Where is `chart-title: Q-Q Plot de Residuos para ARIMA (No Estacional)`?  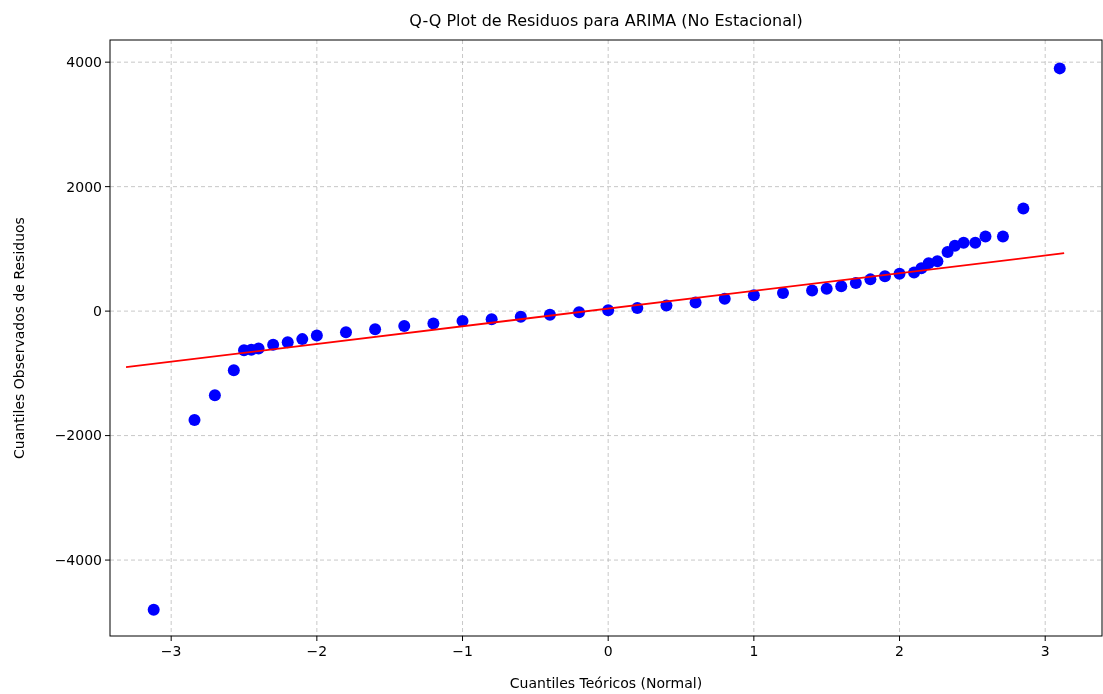
chart-title: Q-Q Plot de Residuos para ARIMA (No Estacional) is located at coordinates (606, 20).